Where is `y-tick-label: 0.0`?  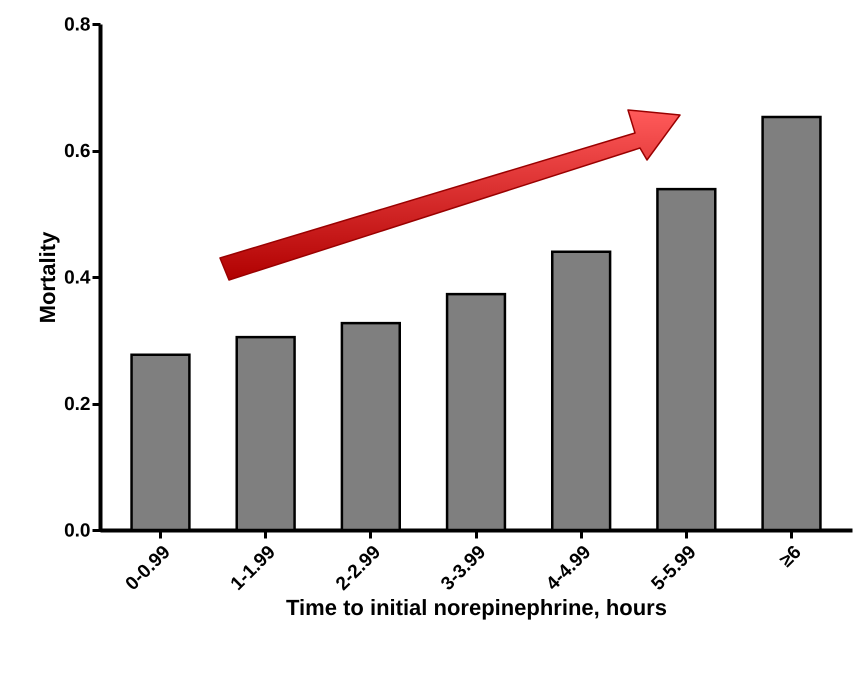 y-tick-label: 0.0 is located at coordinates (77, 531).